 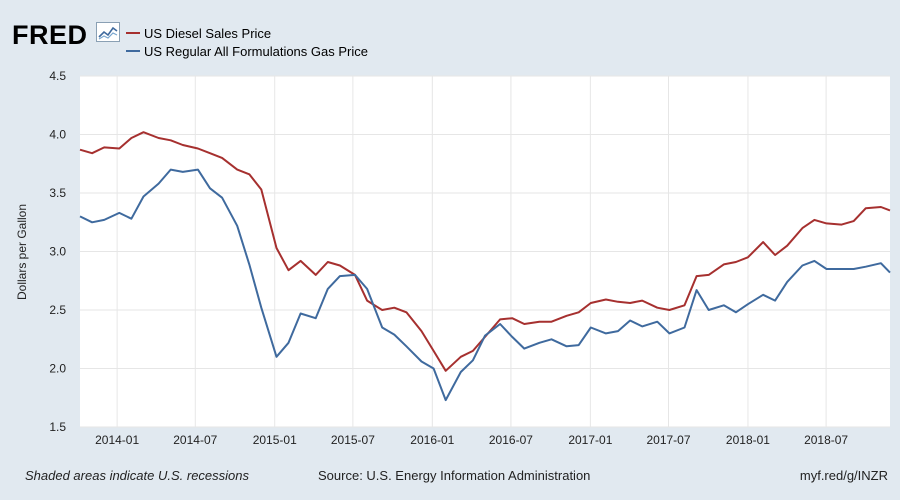 What do you see at coordinates (22, 252) in the screenshot?
I see `y-axis-label: Dollars per Gallon` at bounding box center [22, 252].